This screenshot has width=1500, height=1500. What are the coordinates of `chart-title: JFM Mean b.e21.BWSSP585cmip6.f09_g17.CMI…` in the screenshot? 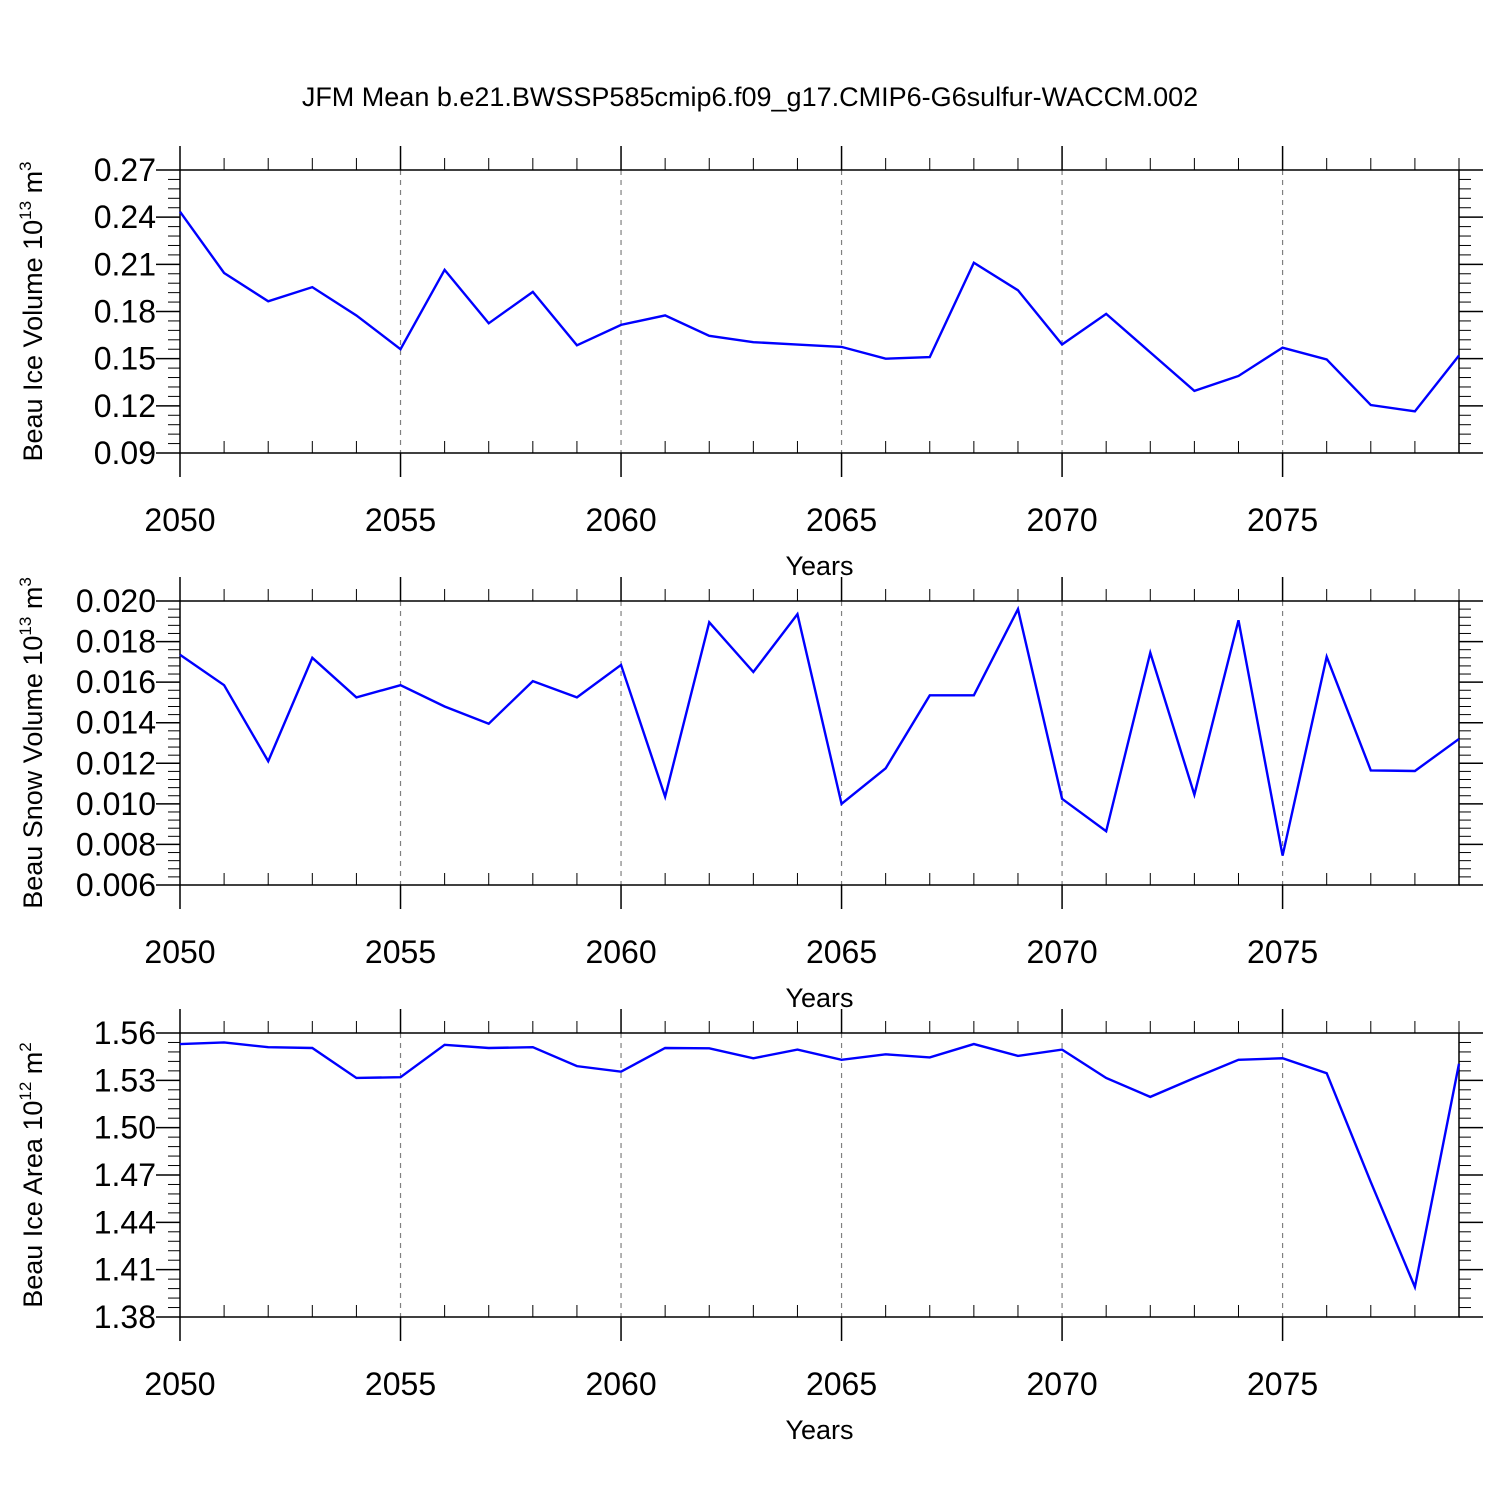 It's located at (750, 97).